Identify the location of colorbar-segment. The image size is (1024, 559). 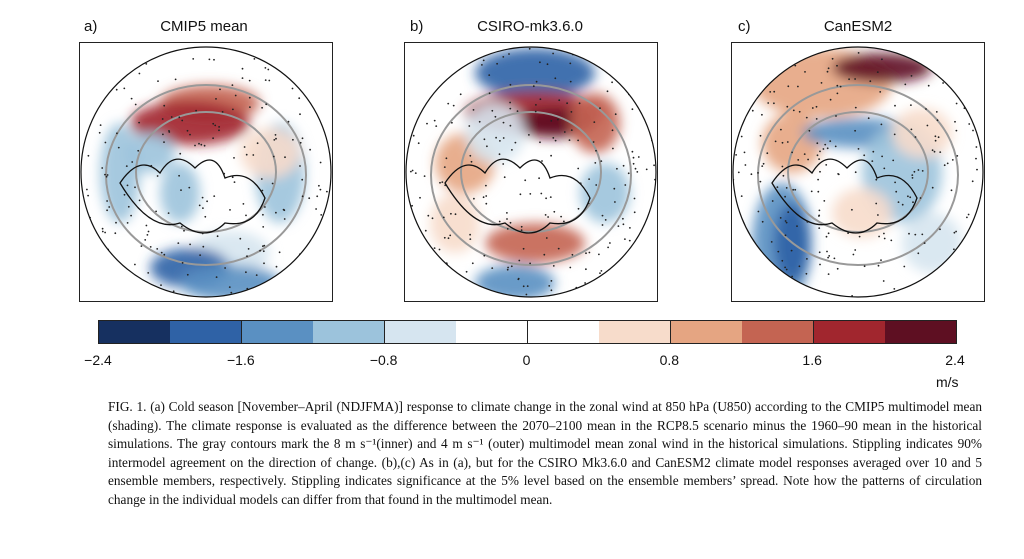
(563, 332).